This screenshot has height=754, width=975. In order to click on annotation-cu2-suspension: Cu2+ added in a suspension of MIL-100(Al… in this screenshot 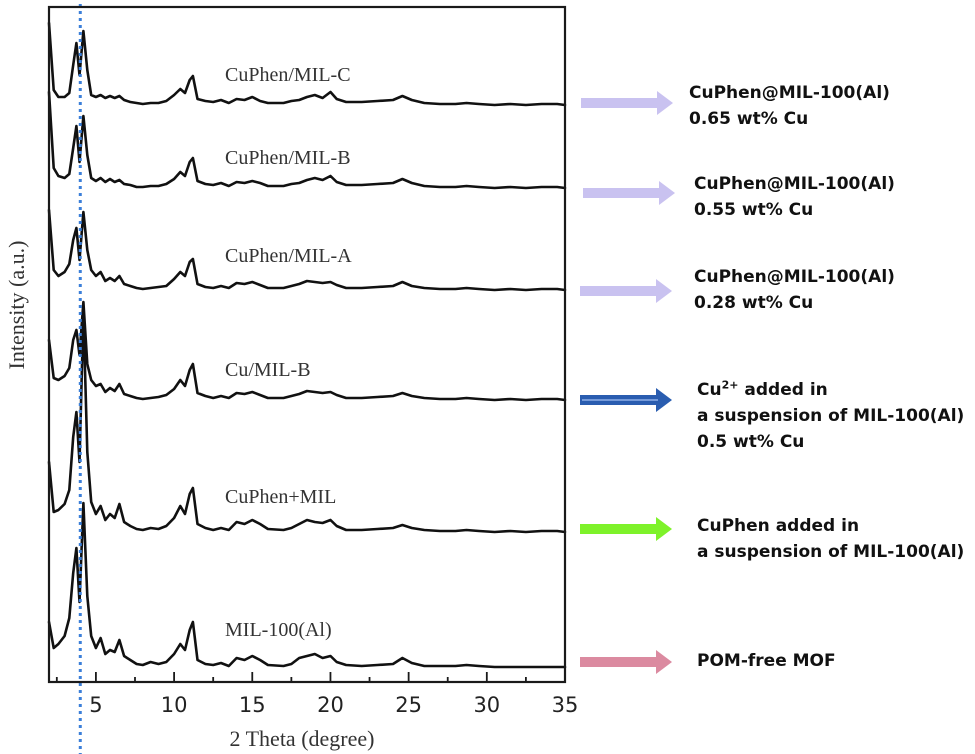, I will do `click(830, 416)`.